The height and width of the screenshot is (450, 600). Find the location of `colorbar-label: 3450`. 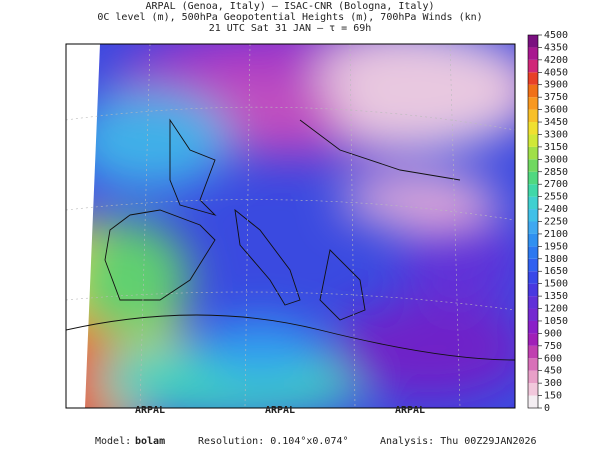

colorbar-label: 3450 is located at coordinates (556, 122).